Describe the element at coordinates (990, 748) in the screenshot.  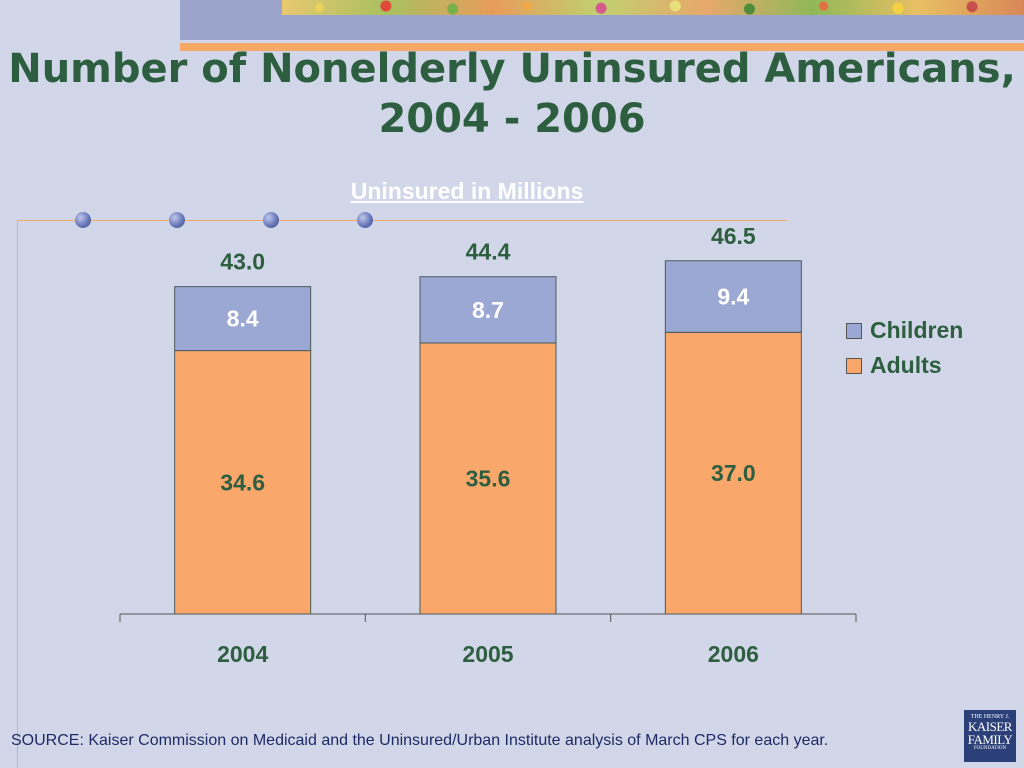
I see `logo-text-line-4: FOUNDATION` at that location.